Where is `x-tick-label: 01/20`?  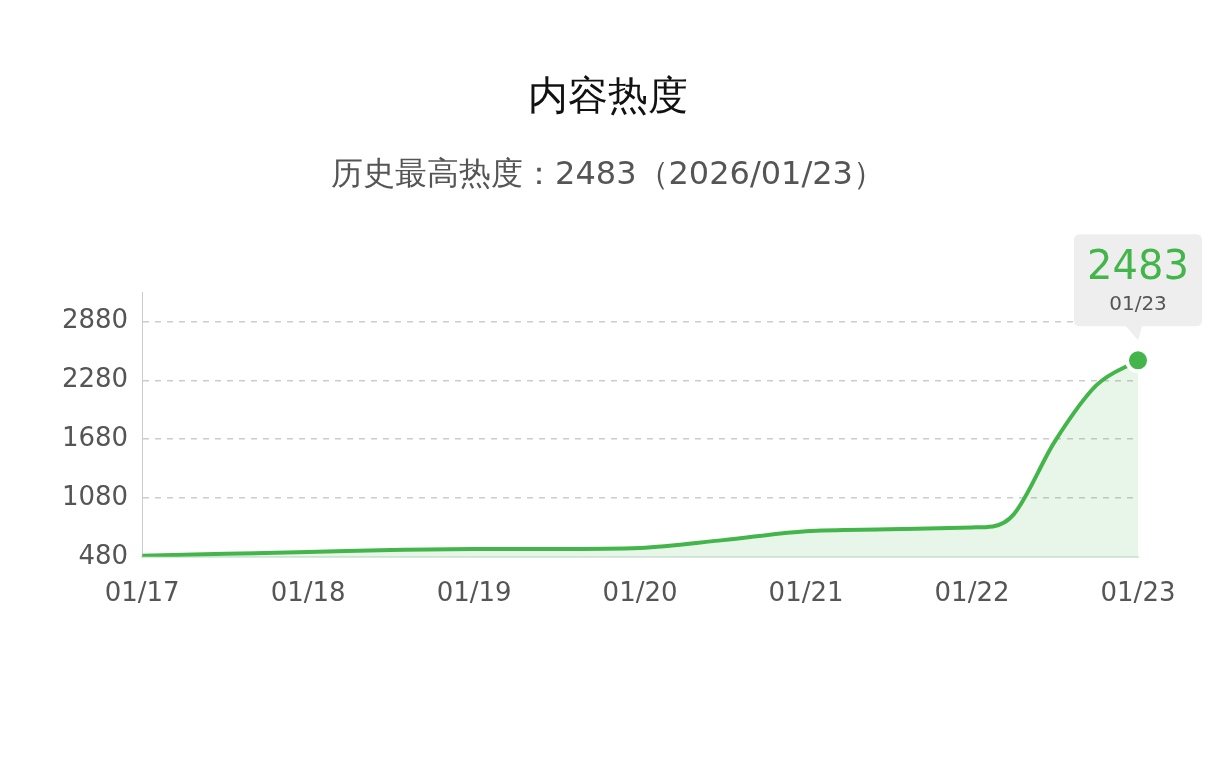
x-tick-label: 01/20 is located at coordinates (640, 592).